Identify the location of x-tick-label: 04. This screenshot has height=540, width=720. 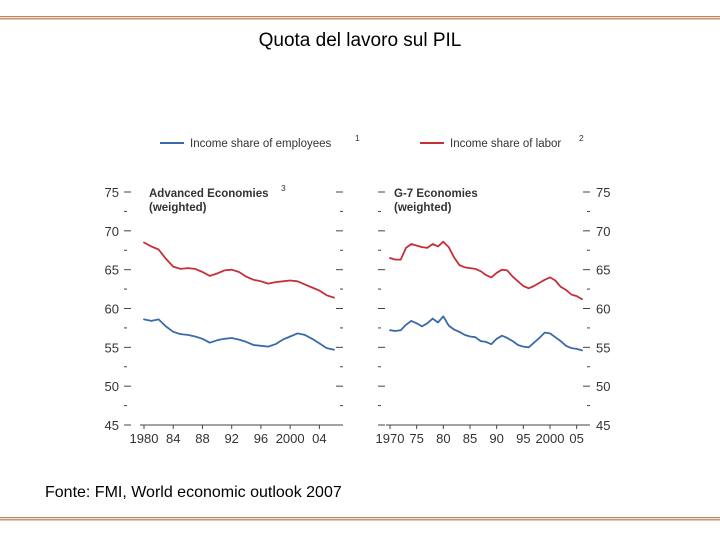
(319, 438).